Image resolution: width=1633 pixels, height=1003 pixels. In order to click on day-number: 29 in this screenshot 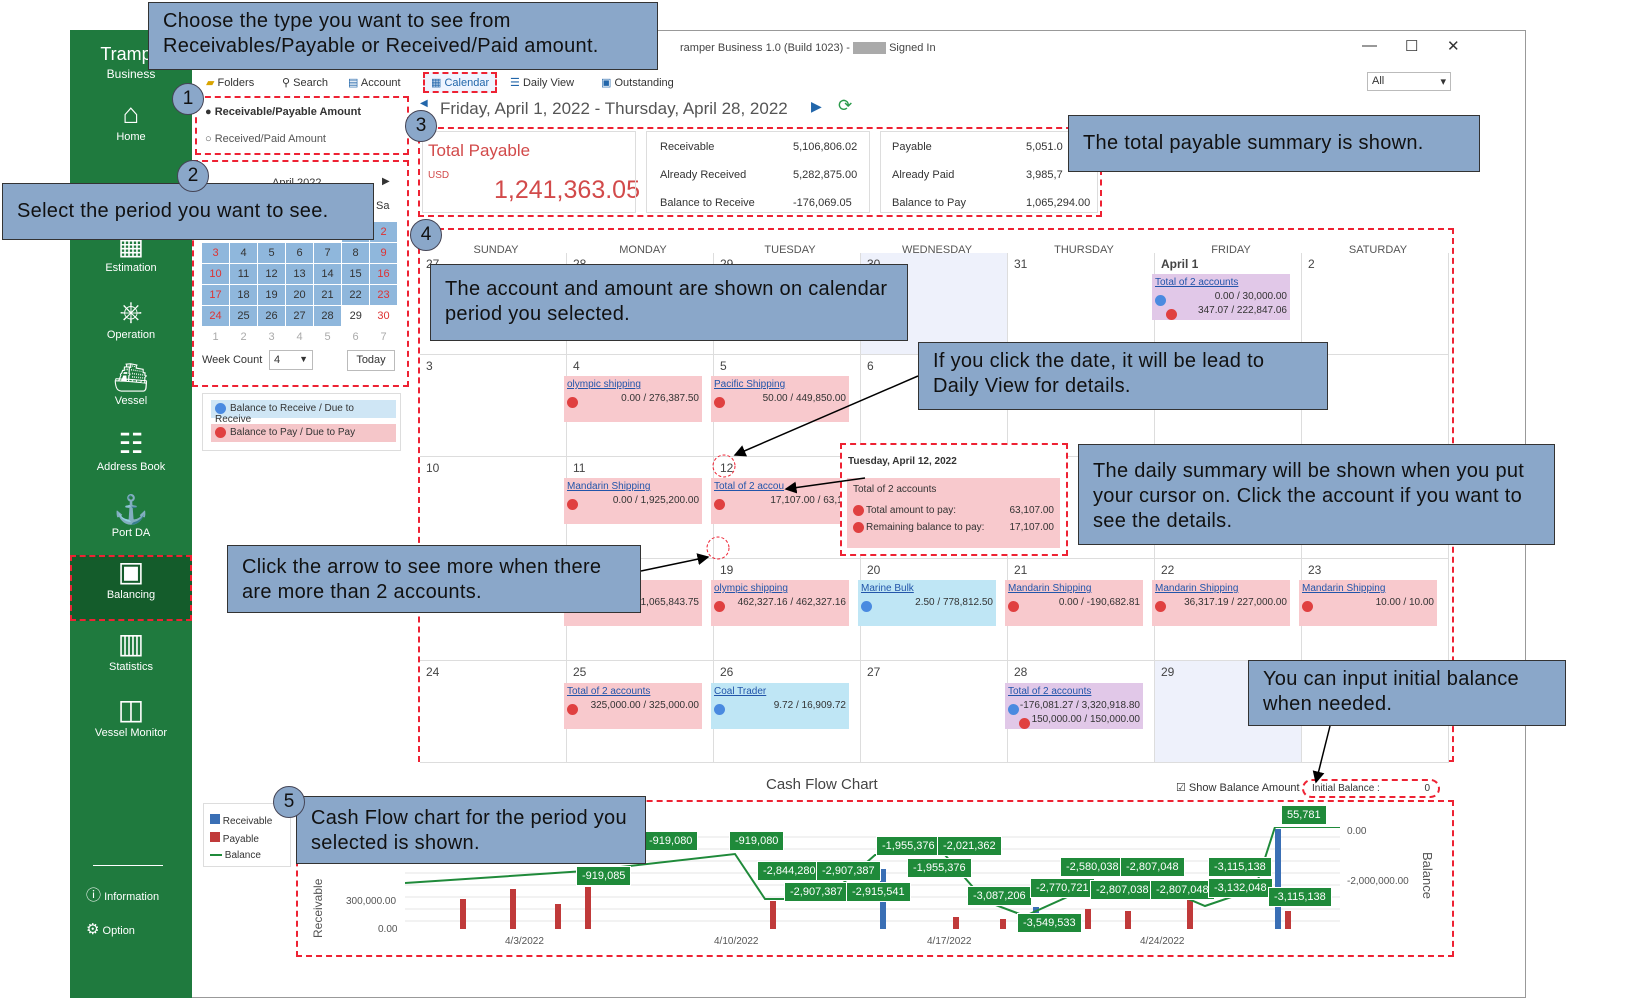, I will do `click(1168, 672)`.